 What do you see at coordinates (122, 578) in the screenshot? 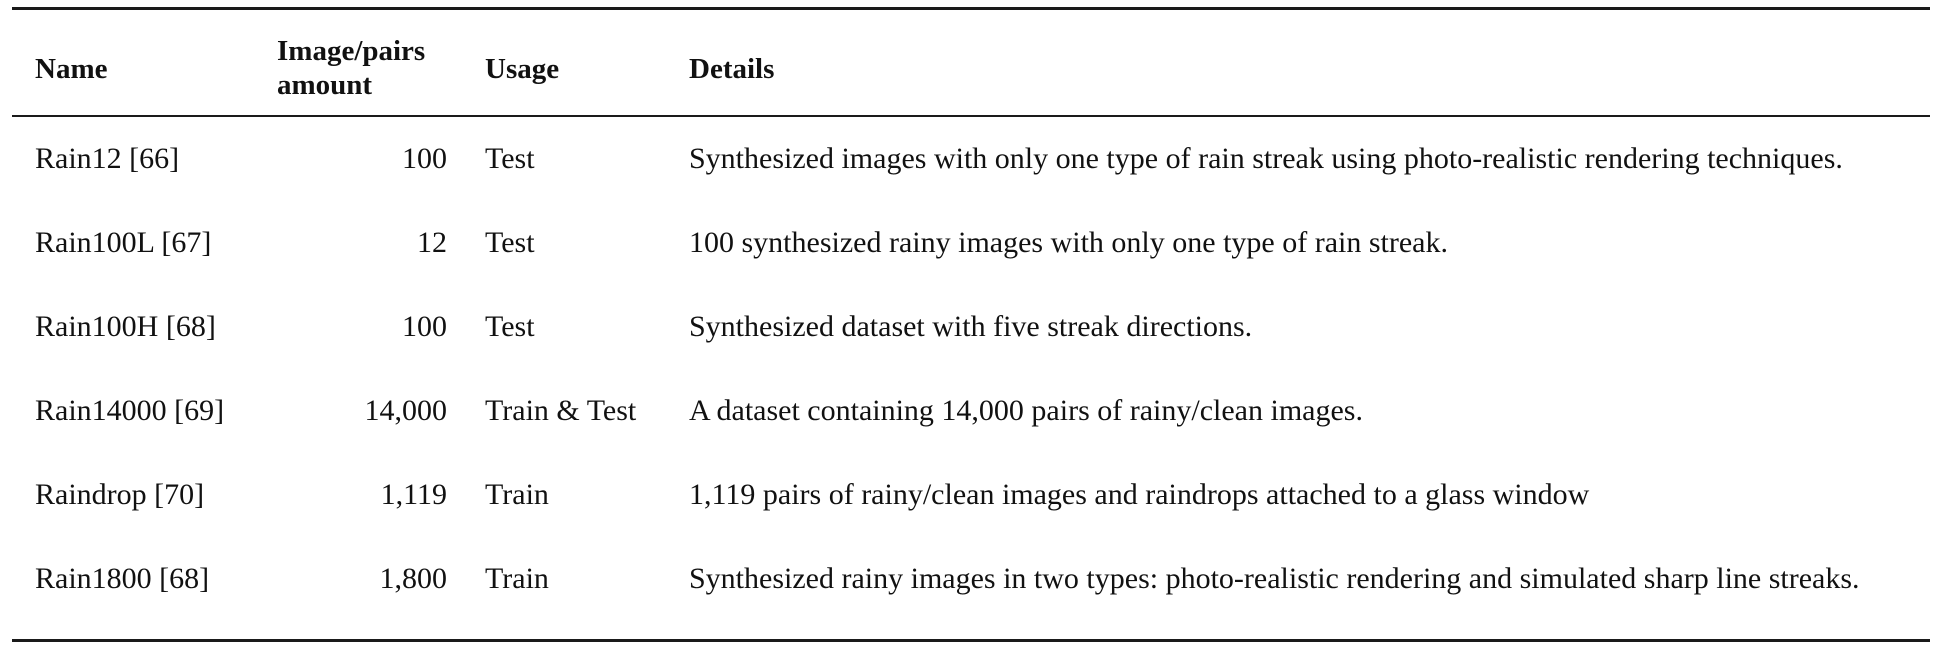
I see `cell-name: Rain1800 [68]` at bounding box center [122, 578].